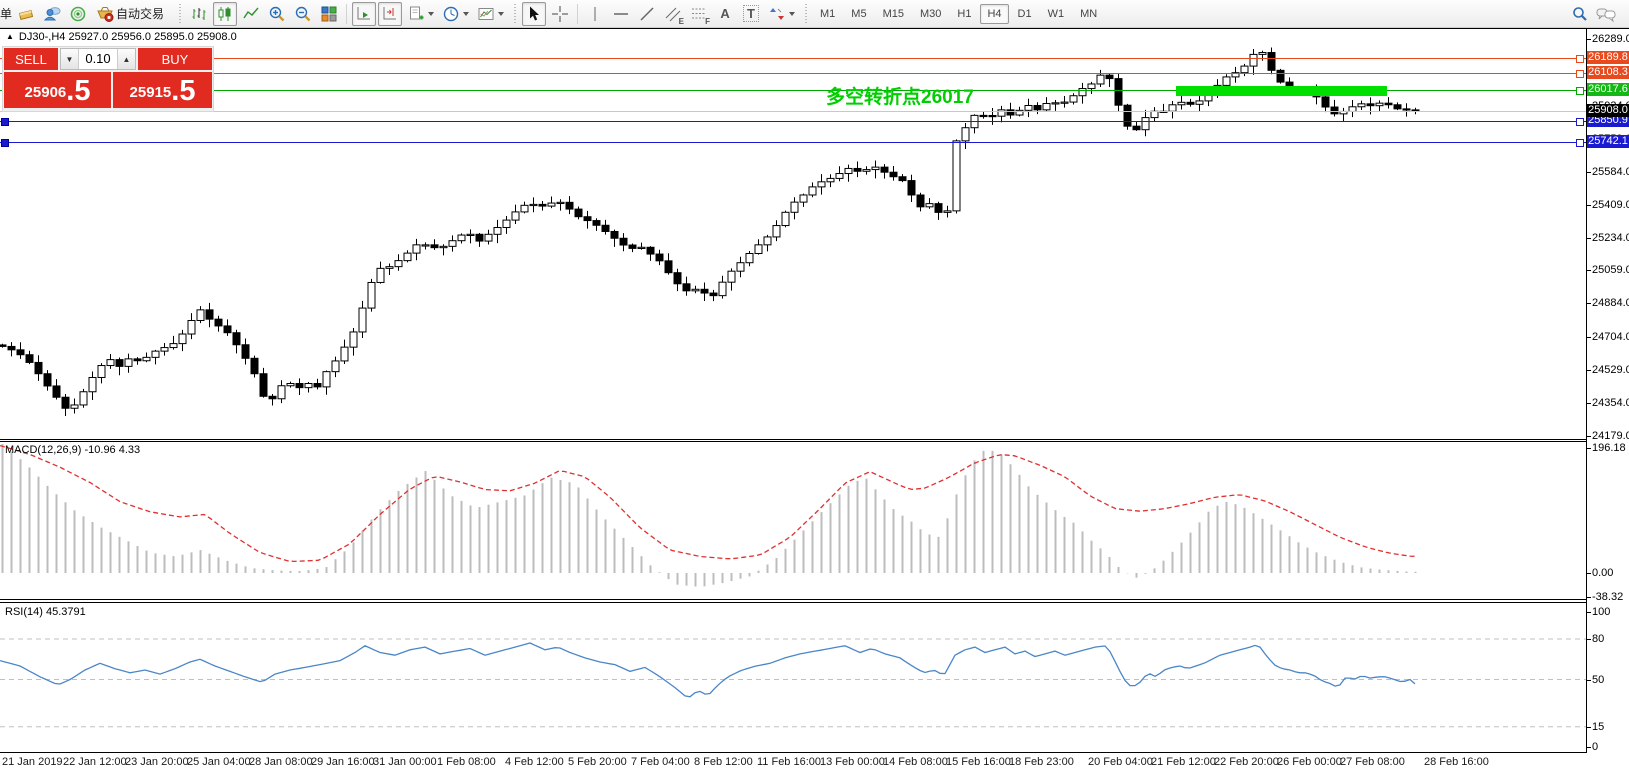 The height and width of the screenshot is (771, 1629). Describe the element at coordinates (1610, 237) in the screenshot. I see `price-tick-label: 25234.0` at that location.